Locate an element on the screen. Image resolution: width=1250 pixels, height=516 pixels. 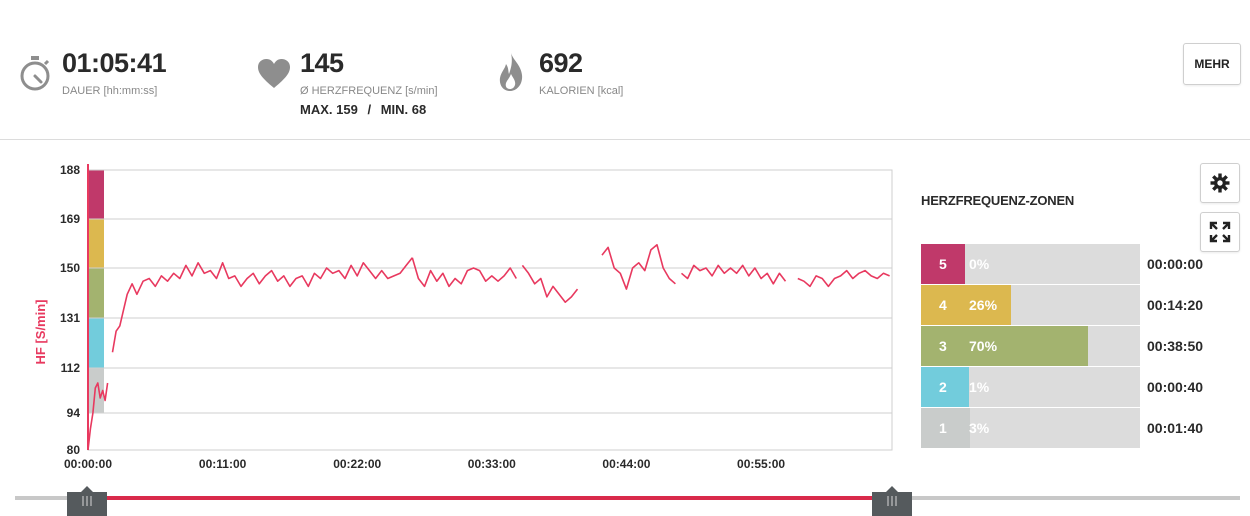
calories-value: 692 is located at coordinates (561, 63).